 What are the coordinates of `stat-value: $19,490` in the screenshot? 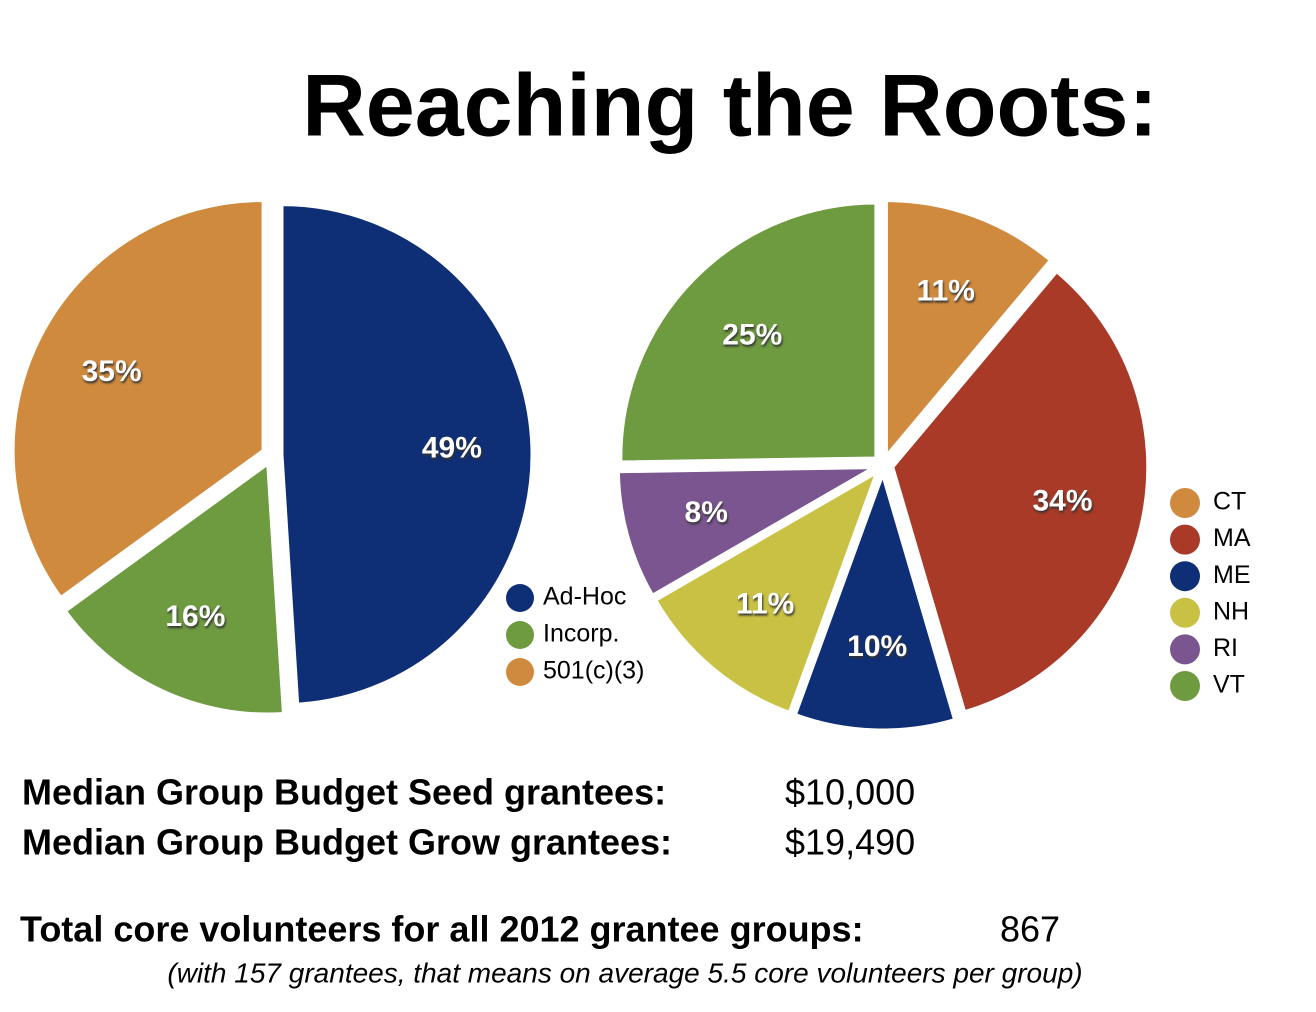 It's located at (850, 842).